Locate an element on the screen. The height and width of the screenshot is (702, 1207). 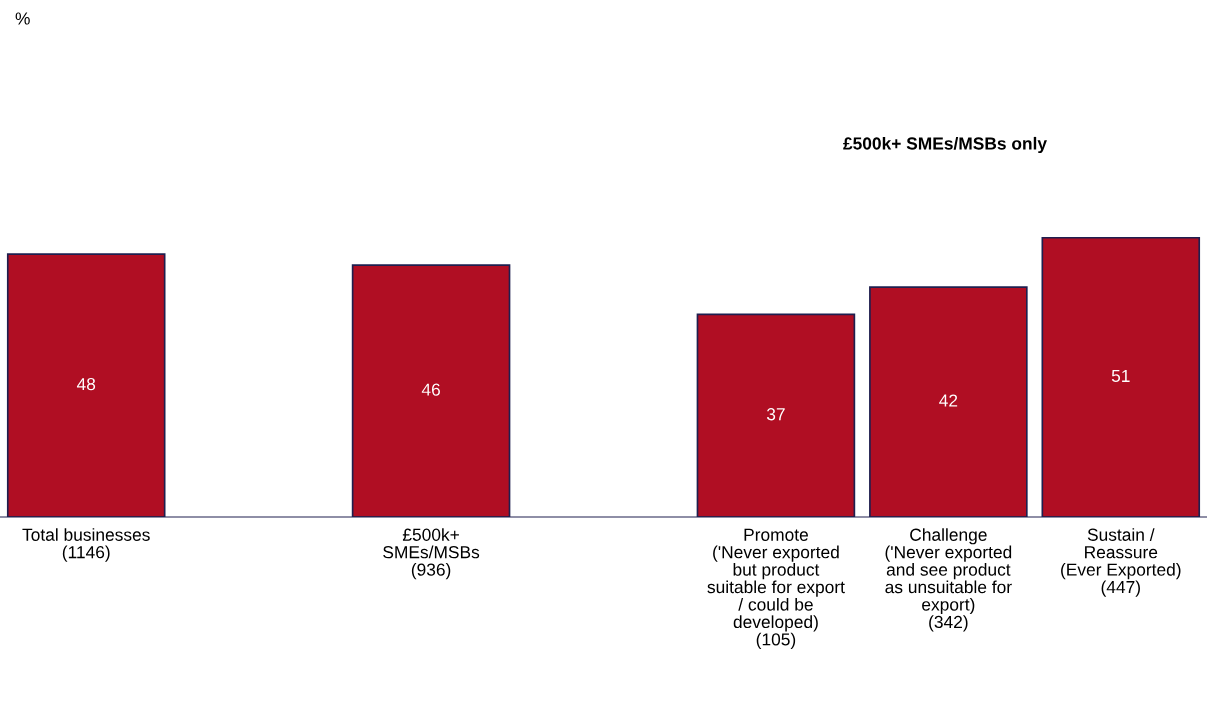
data-label: 42 is located at coordinates (948, 400).